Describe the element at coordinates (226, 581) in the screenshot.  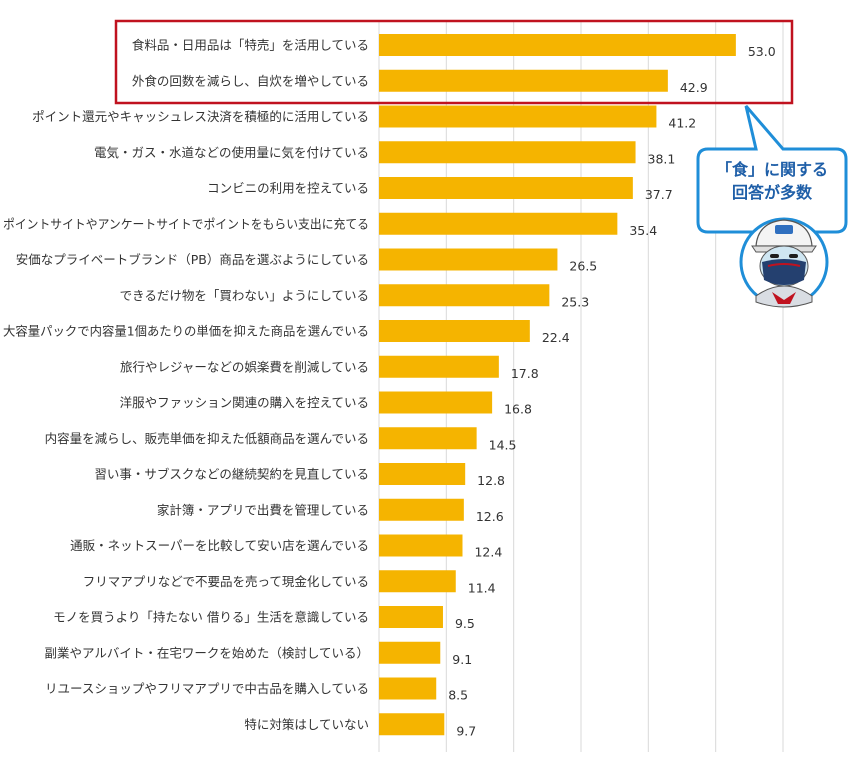
I see `category-label: フリマアプリなどで不要品を売って現金化している` at that location.